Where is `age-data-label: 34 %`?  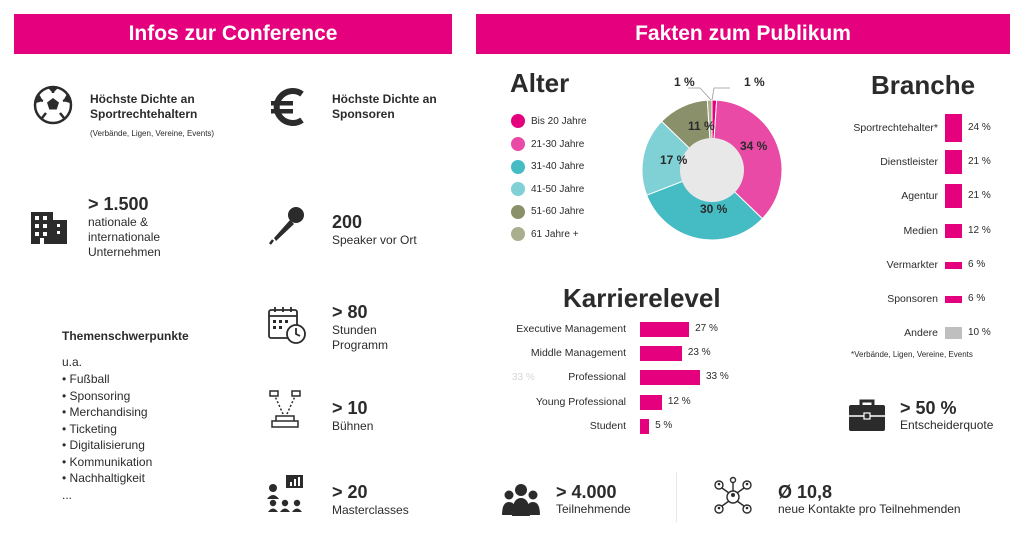 age-data-label: 34 % is located at coordinates (754, 146).